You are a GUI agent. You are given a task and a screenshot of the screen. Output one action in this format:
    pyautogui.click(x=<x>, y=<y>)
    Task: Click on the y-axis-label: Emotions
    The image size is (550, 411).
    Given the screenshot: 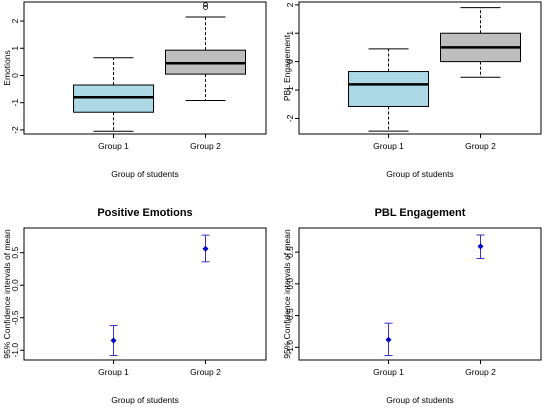 What is the action you would take?
    pyautogui.click(x=7, y=67)
    